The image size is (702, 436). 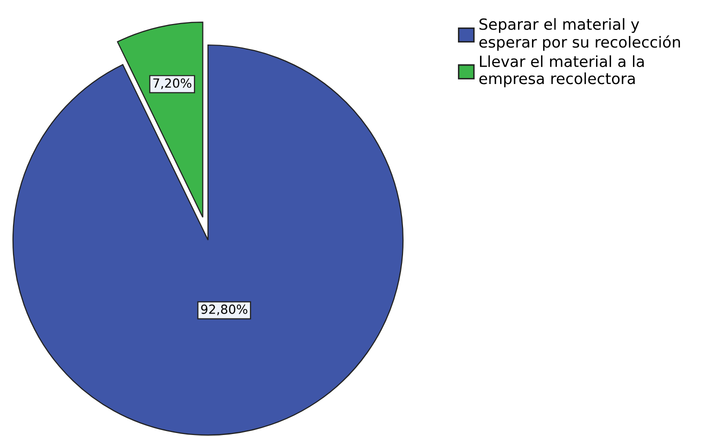 What do you see at coordinates (172, 84) in the screenshot?
I see `data-label: 7,20%` at bounding box center [172, 84].